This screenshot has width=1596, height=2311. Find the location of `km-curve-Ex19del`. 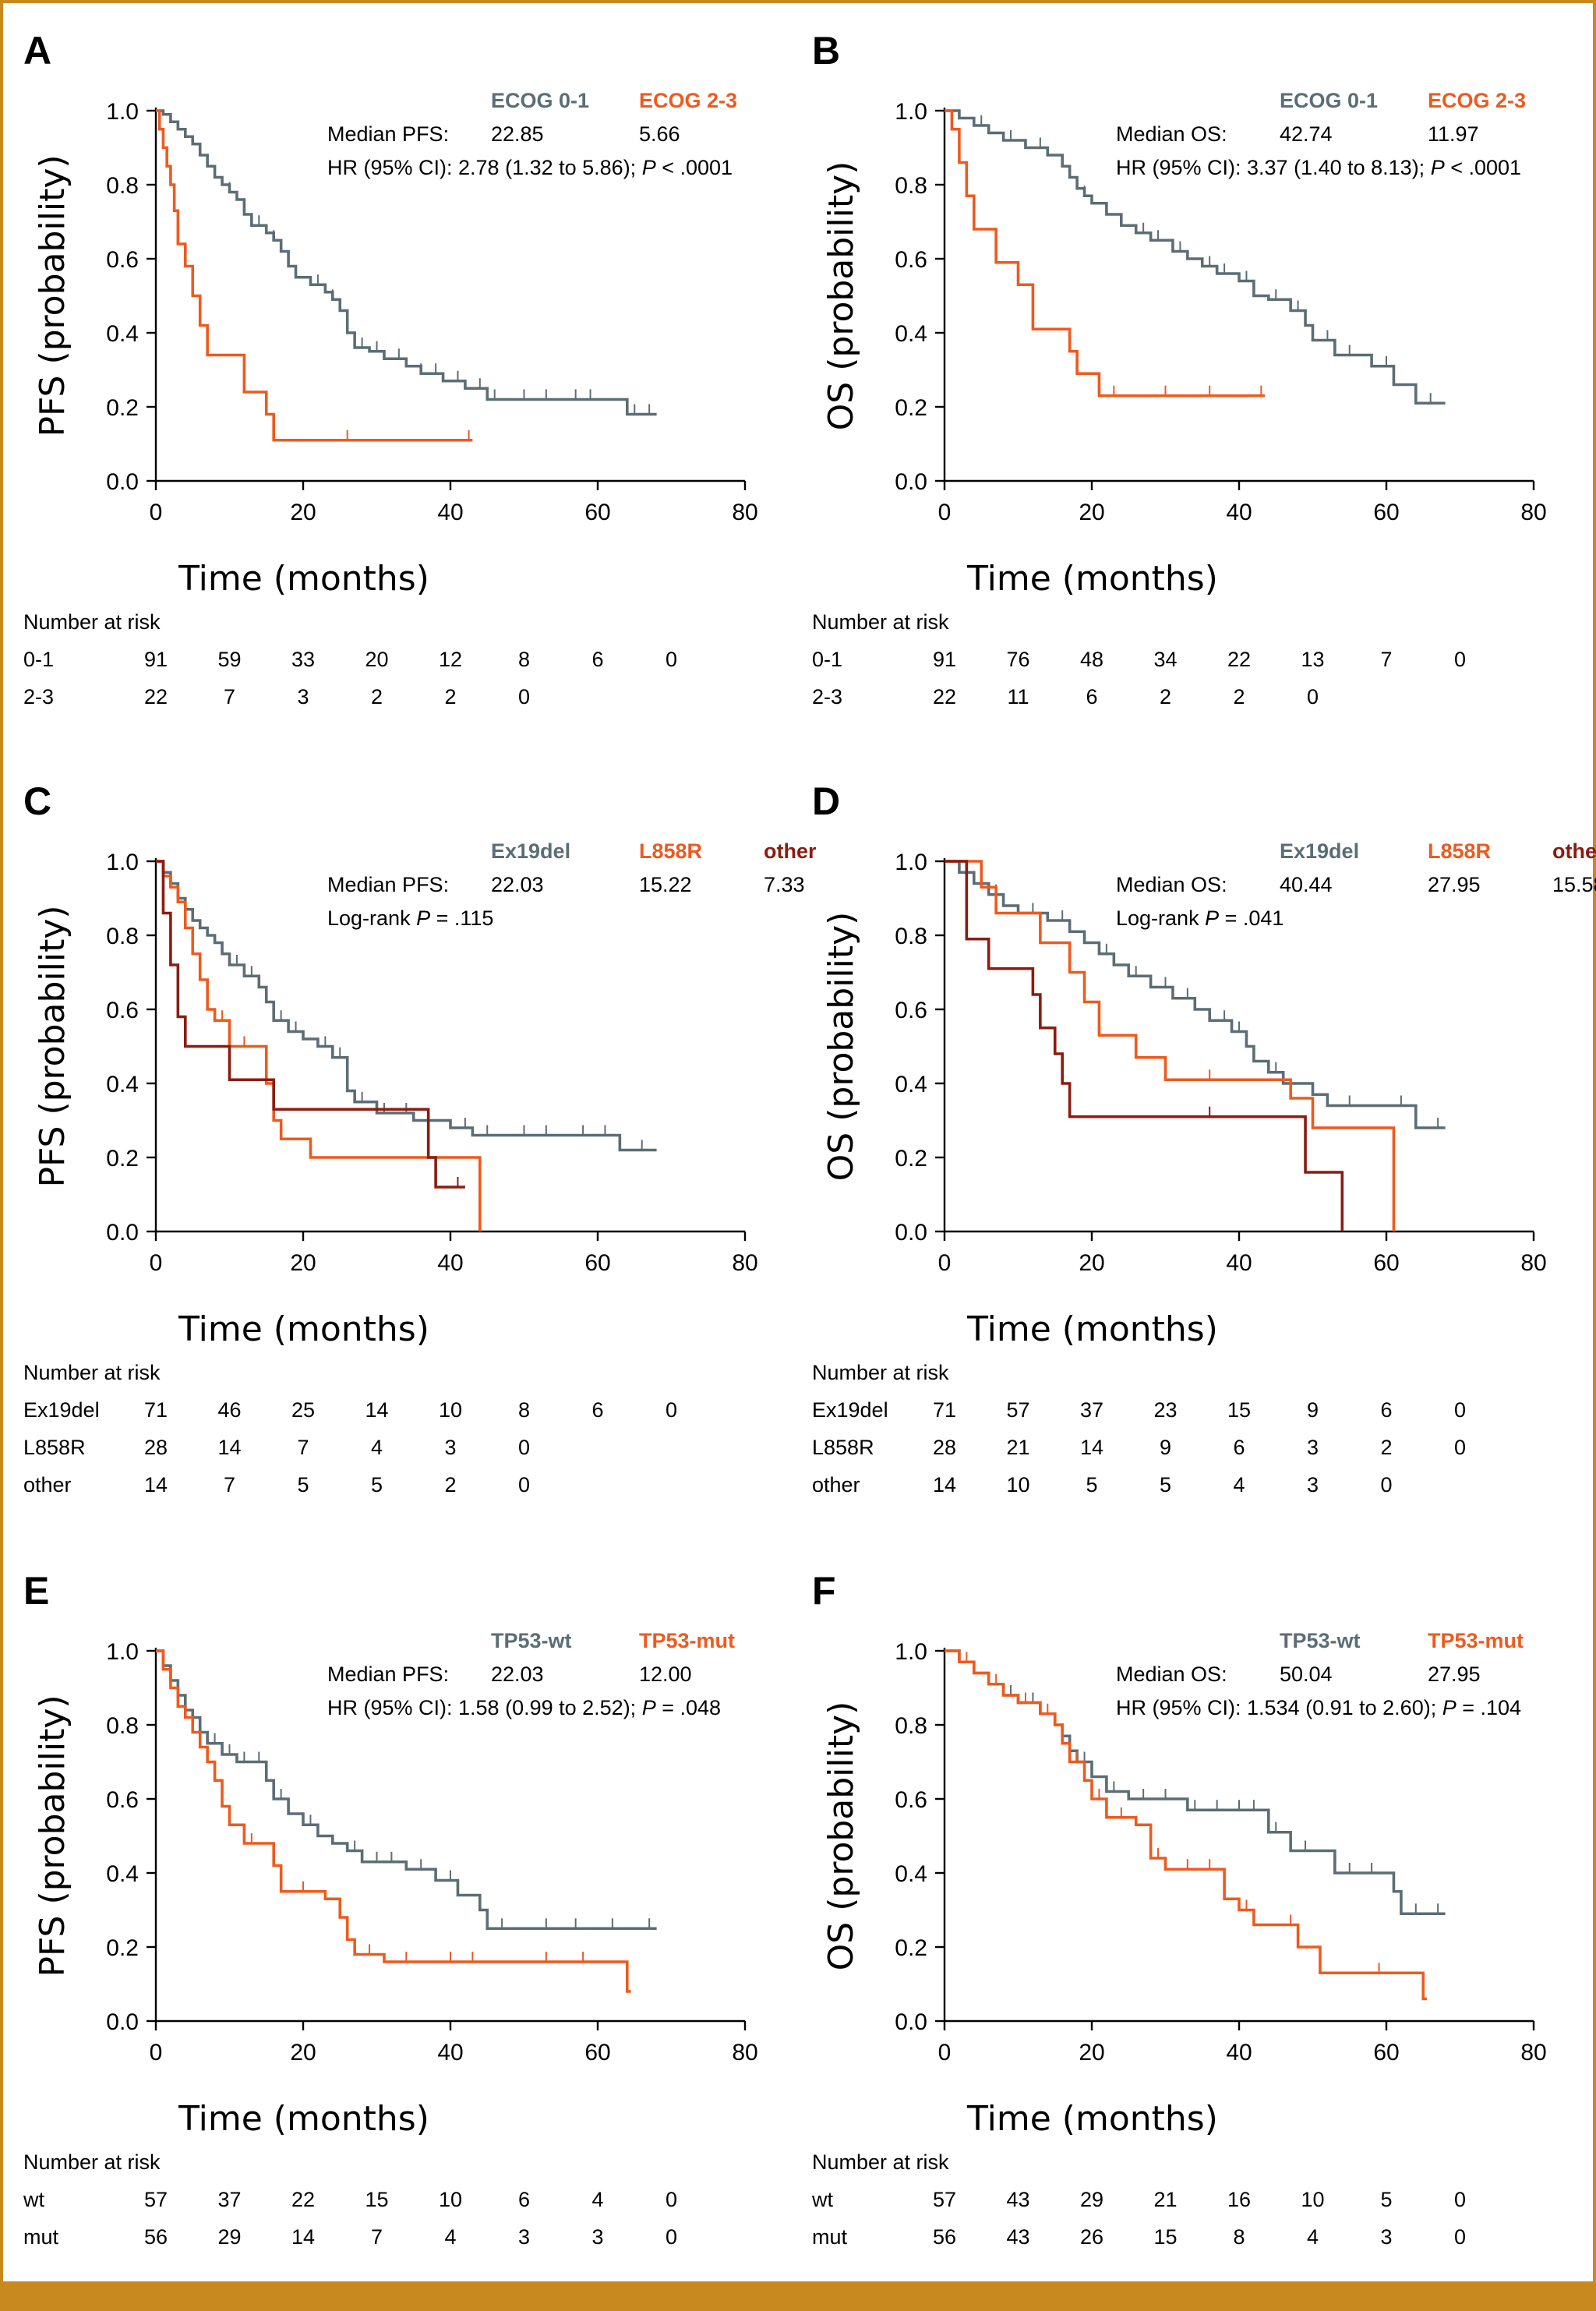

km-curve-Ex19del is located at coordinates (1195, 994).